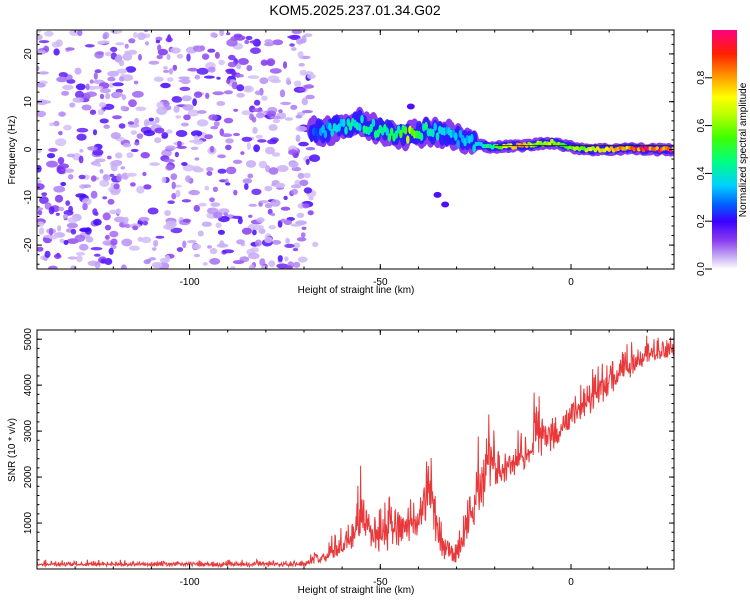 The image size is (750, 600). Describe the element at coordinates (701, 221) in the screenshot. I see `colorbar-tick-label: 0.2` at that location.